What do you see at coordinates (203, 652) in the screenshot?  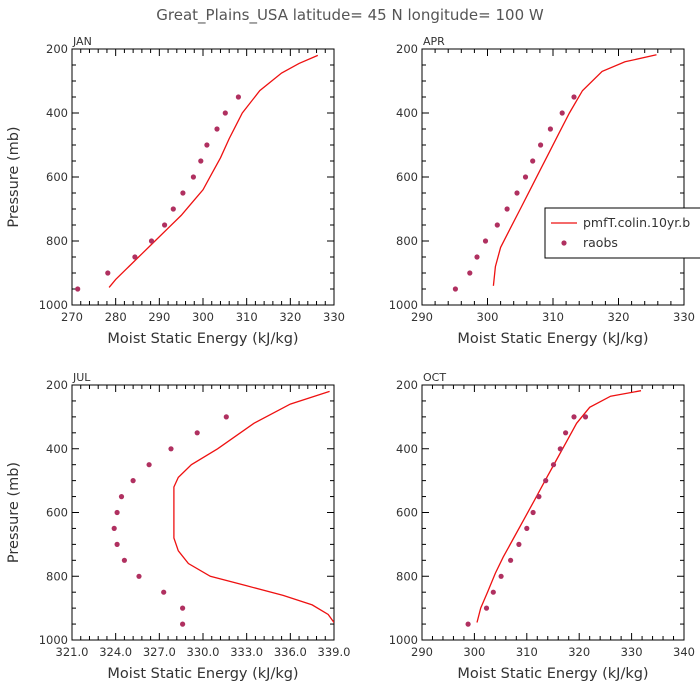 I see `x-tick-label: 330.0` at bounding box center [203, 652].